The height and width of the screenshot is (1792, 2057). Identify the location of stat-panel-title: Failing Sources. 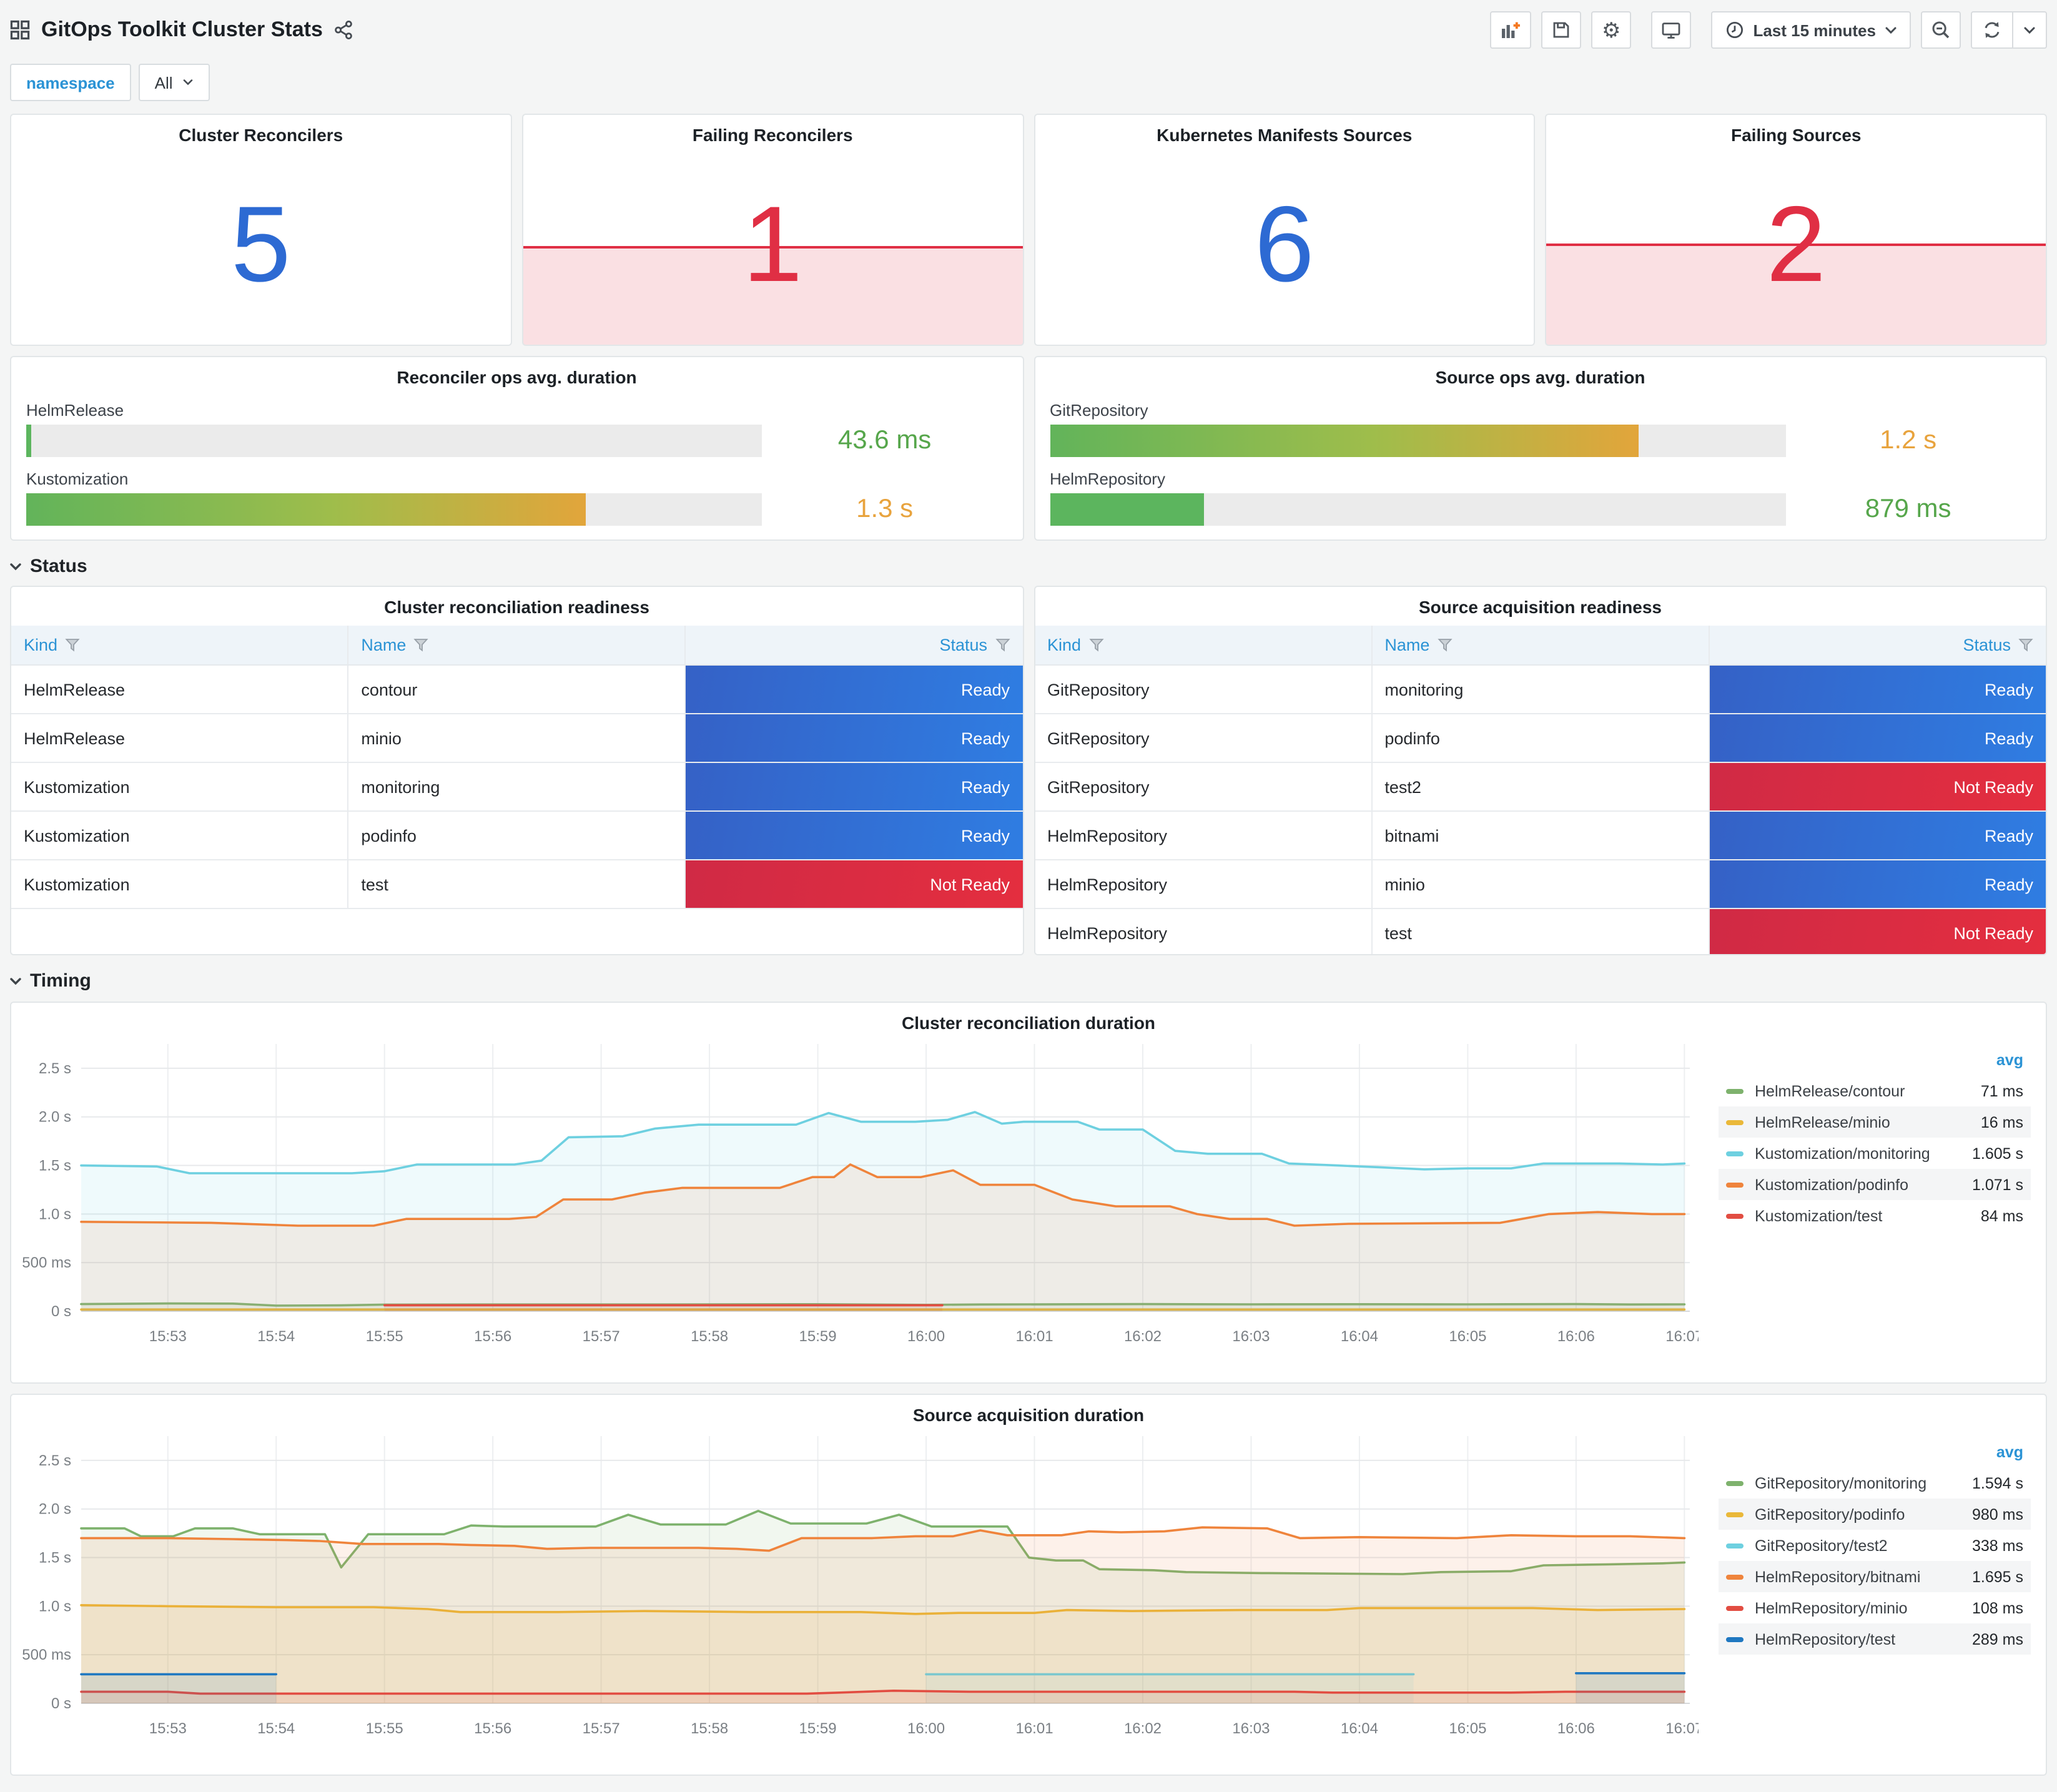
(1797, 135).